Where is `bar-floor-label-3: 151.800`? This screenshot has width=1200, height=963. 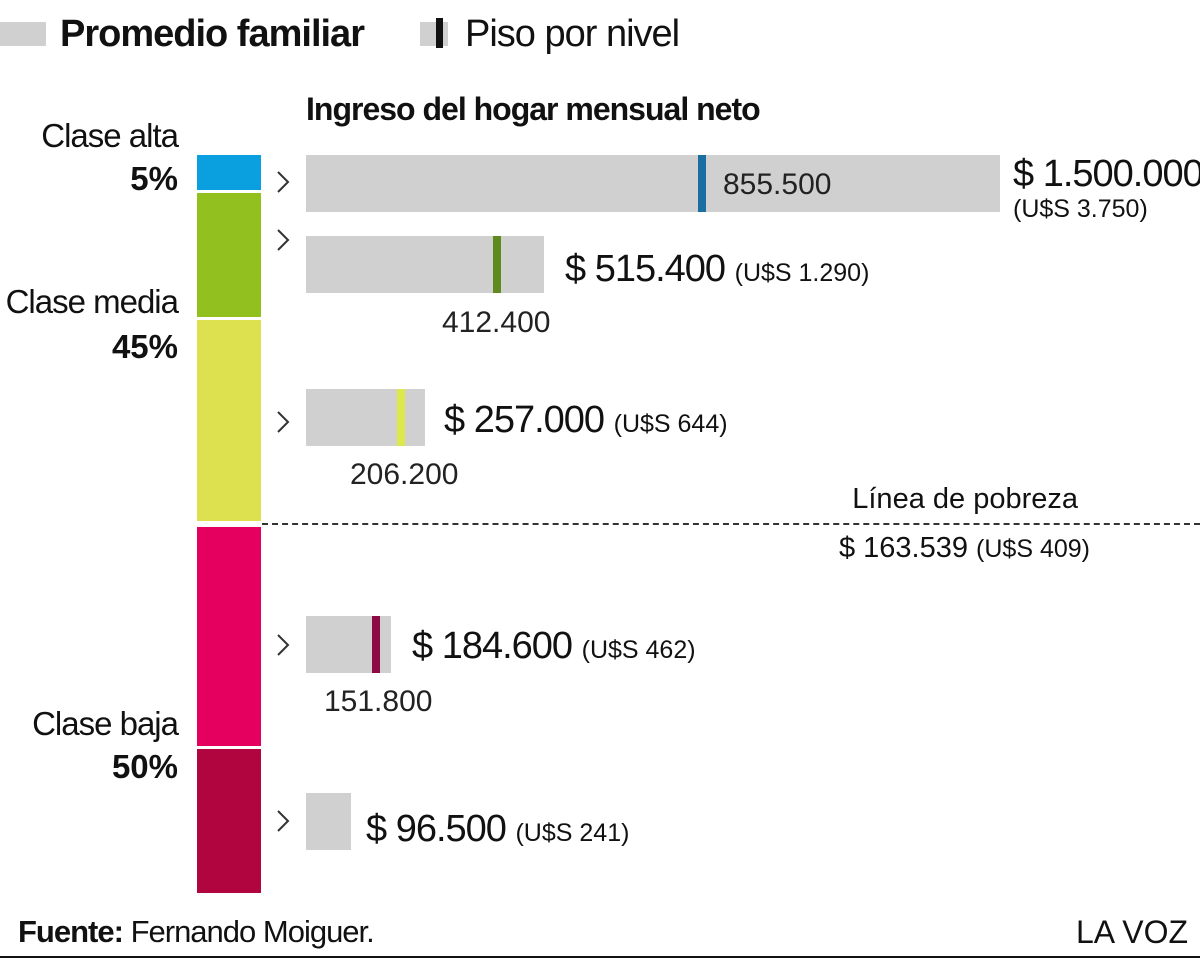
bar-floor-label-3: 151.800 is located at coordinates (378, 701).